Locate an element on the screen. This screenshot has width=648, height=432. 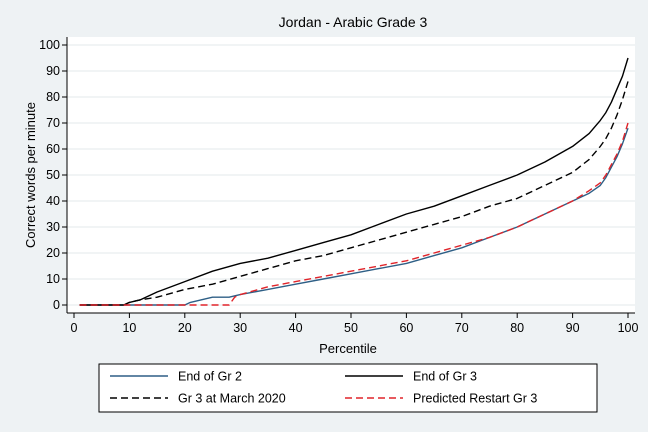
x-tick-label: 0 is located at coordinates (74, 328).